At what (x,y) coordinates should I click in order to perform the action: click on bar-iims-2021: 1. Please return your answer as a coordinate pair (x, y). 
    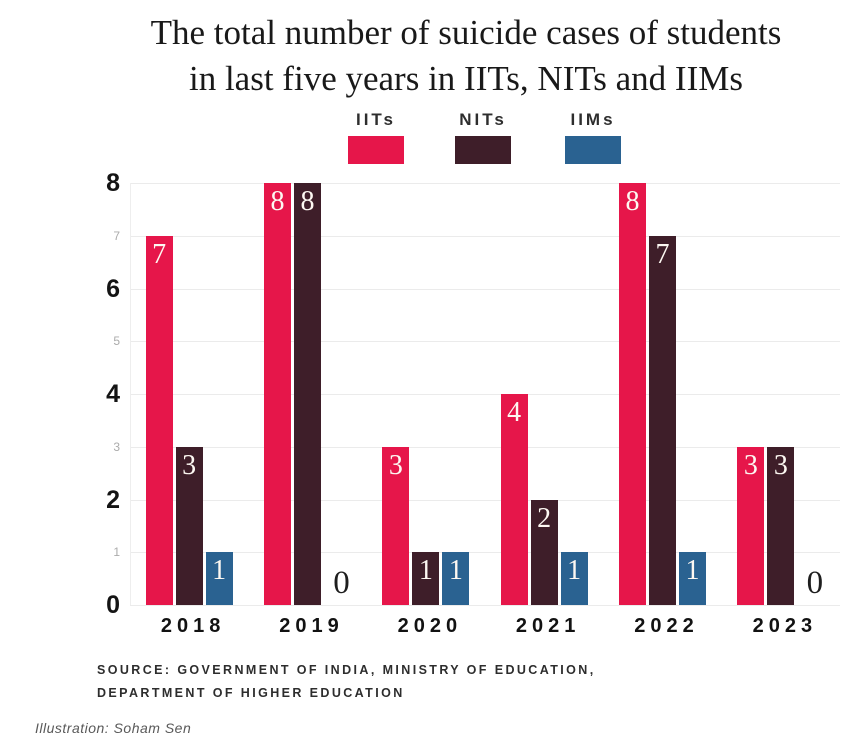
    Looking at the image, I should click on (574, 578).